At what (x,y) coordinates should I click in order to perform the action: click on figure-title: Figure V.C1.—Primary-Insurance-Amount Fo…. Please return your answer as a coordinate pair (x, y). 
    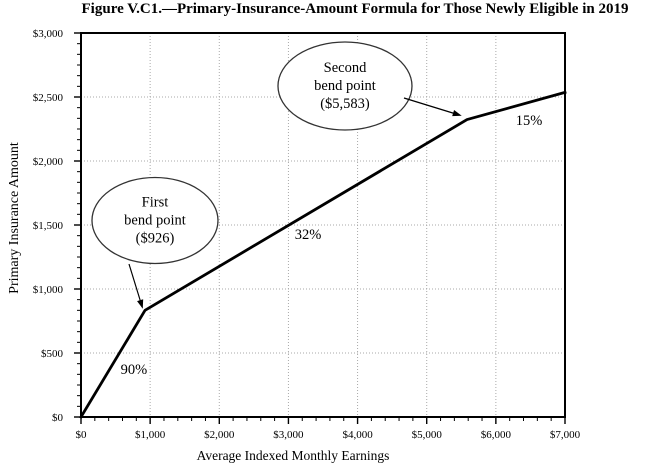
    Looking at the image, I should click on (355, 9).